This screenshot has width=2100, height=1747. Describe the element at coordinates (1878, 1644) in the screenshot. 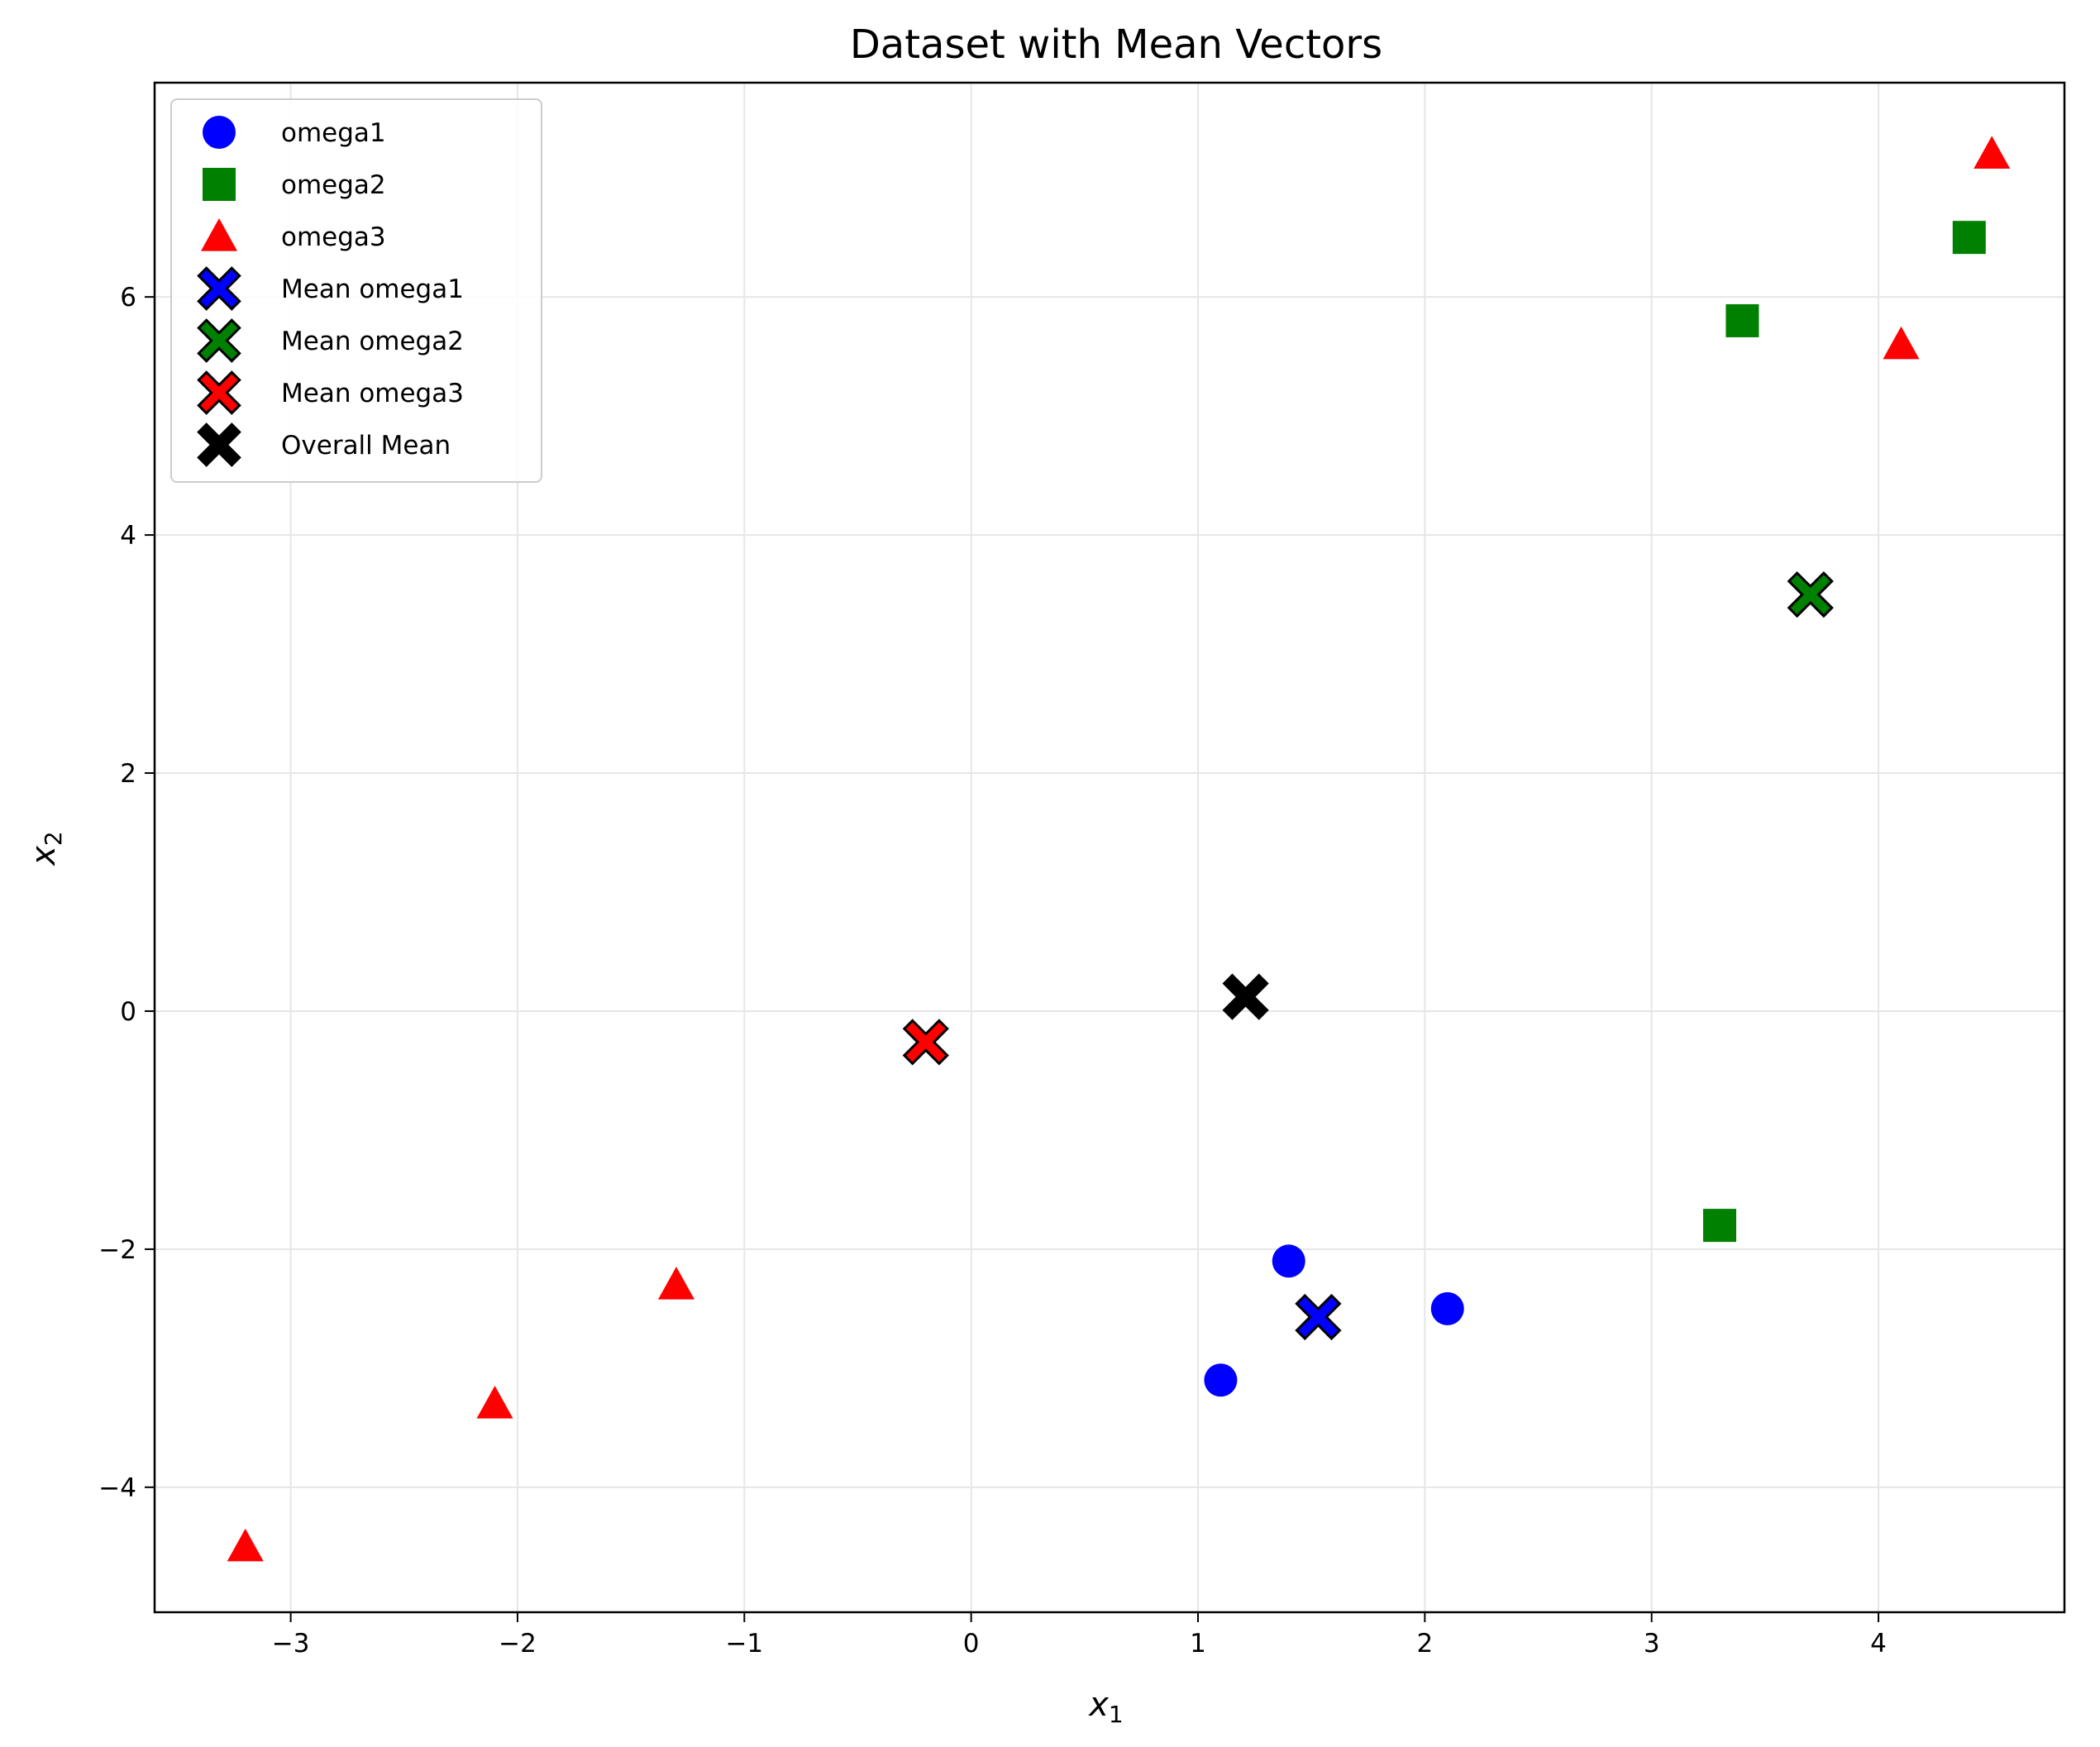

I see `x-tick-label: 4` at that location.